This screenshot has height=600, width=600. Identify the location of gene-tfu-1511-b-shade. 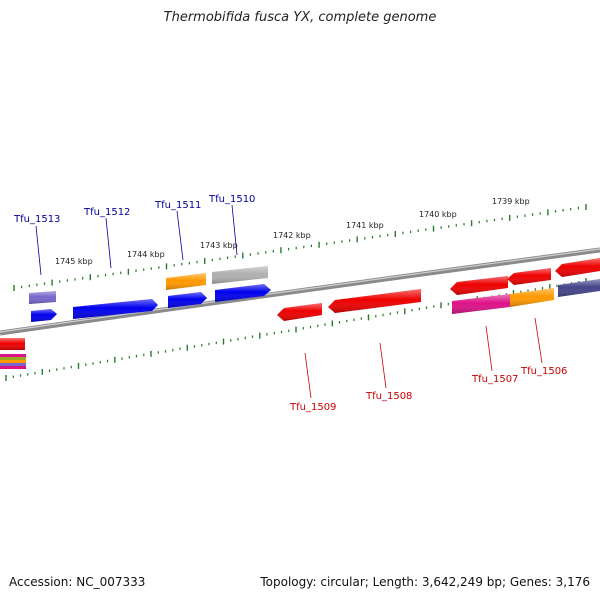
(187, 300).